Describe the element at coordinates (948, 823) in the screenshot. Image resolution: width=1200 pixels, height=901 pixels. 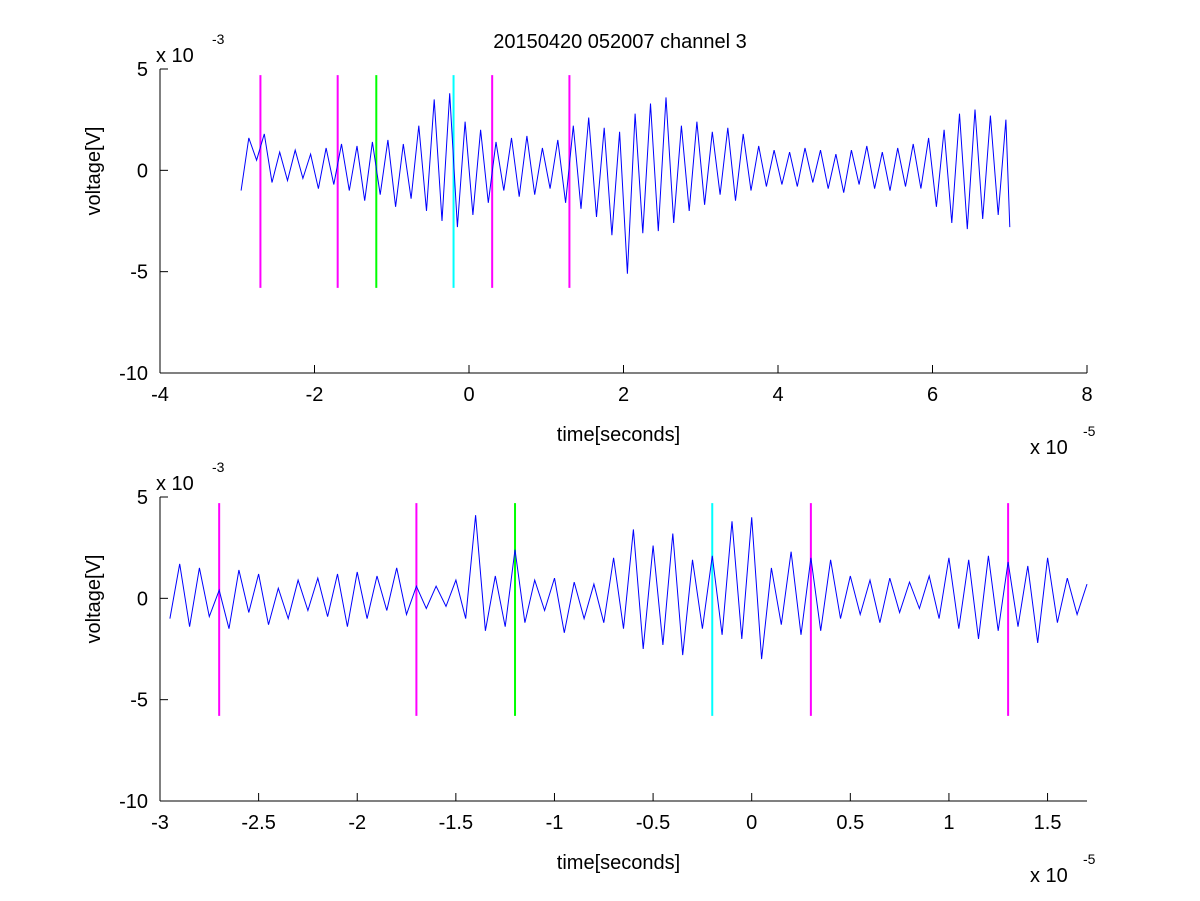
I see `x-tick-label: 1` at that location.